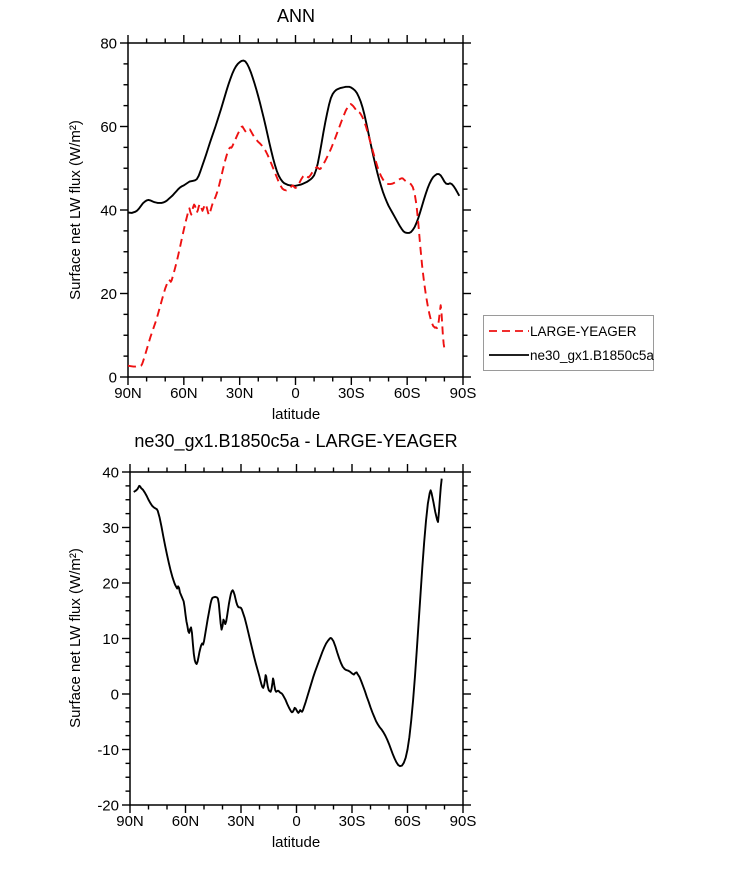 Image resolution: width=733 pixels, height=869 pixels. What do you see at coordinates (108, 750) in the screenshot?
I see `y-tick-label: -10` at bounding box center [108, 750].